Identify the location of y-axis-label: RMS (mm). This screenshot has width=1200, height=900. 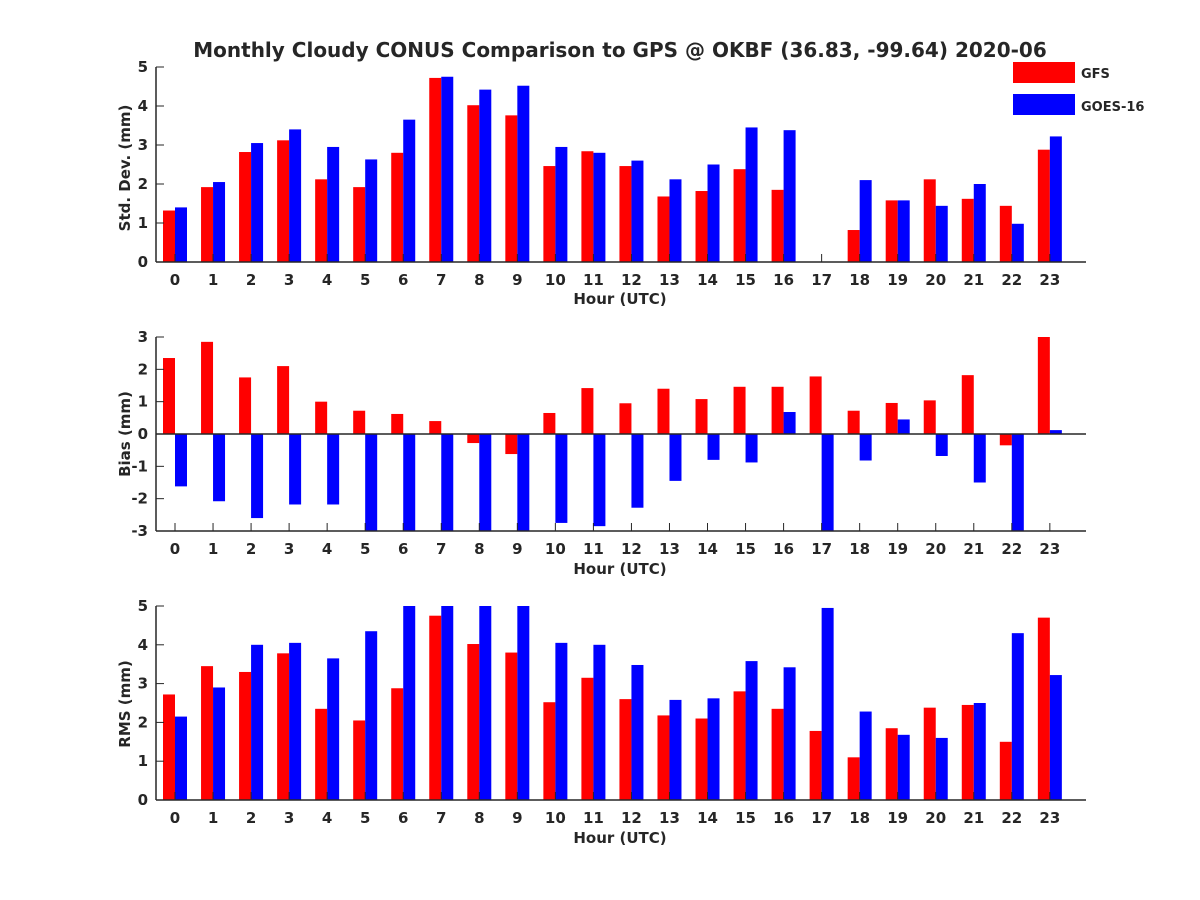
(125, 703).